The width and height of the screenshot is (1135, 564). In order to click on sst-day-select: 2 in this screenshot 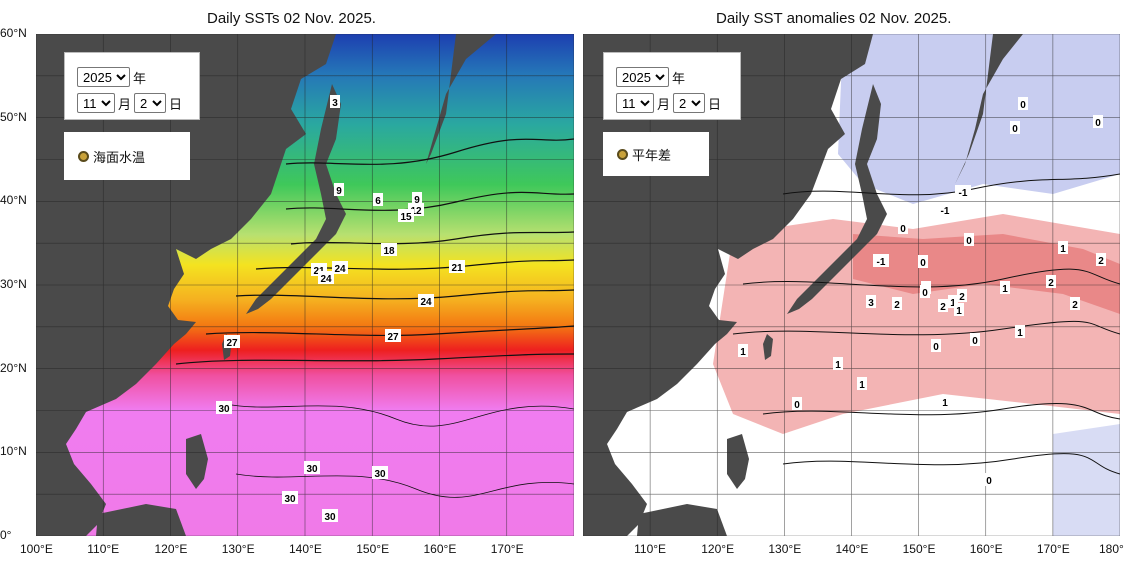, I will do `click(150, 103)`.